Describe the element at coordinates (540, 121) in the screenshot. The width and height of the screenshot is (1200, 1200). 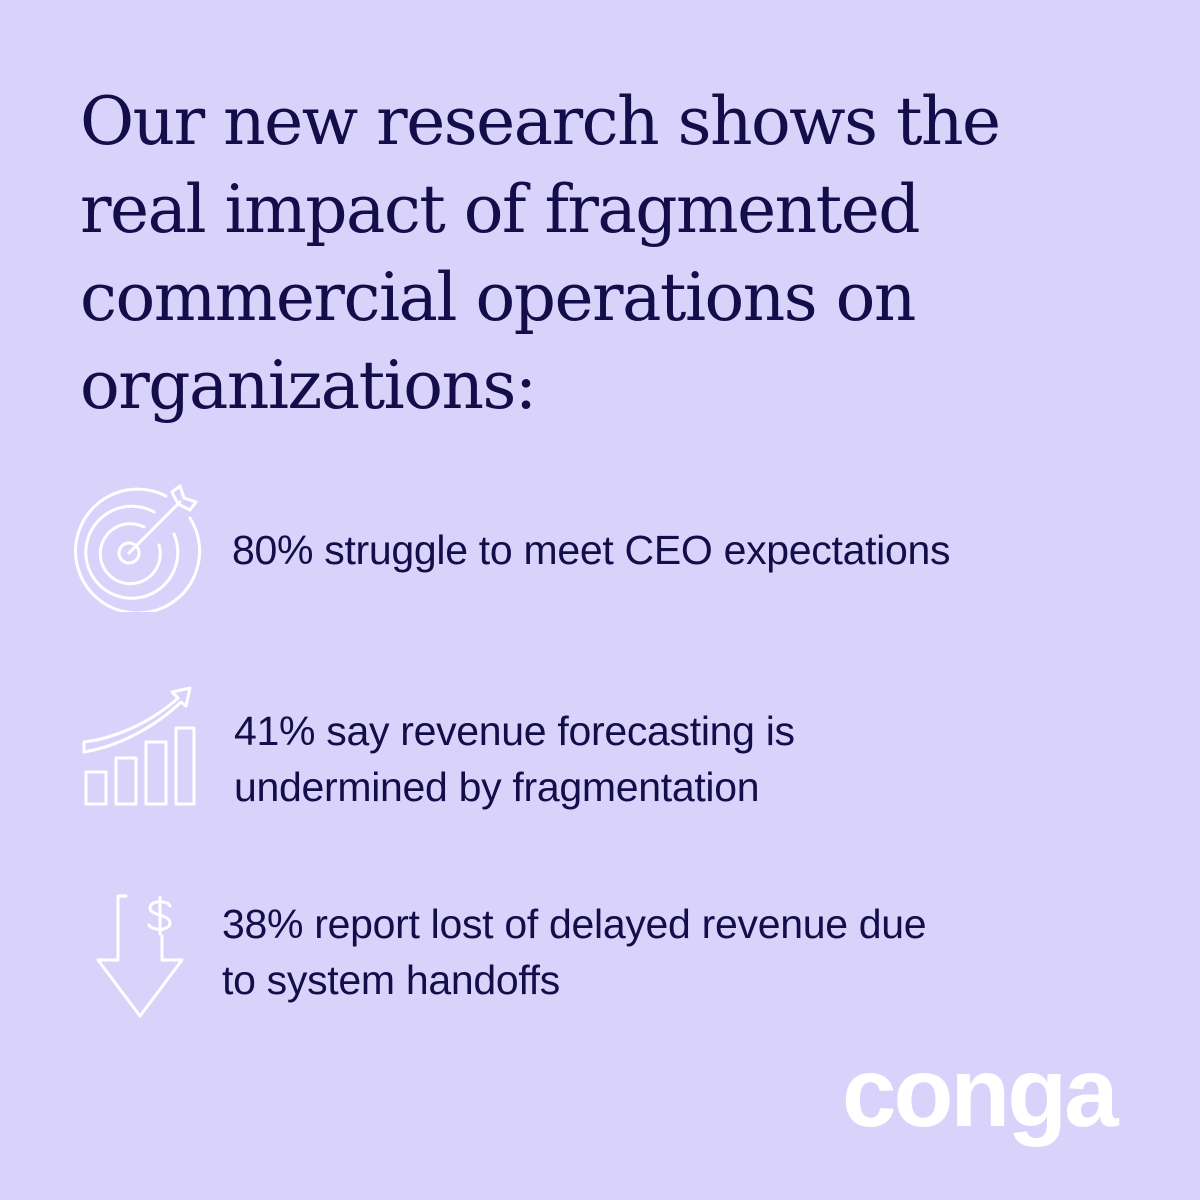
I see `headline-line-1: Our new research shows the` at that location.